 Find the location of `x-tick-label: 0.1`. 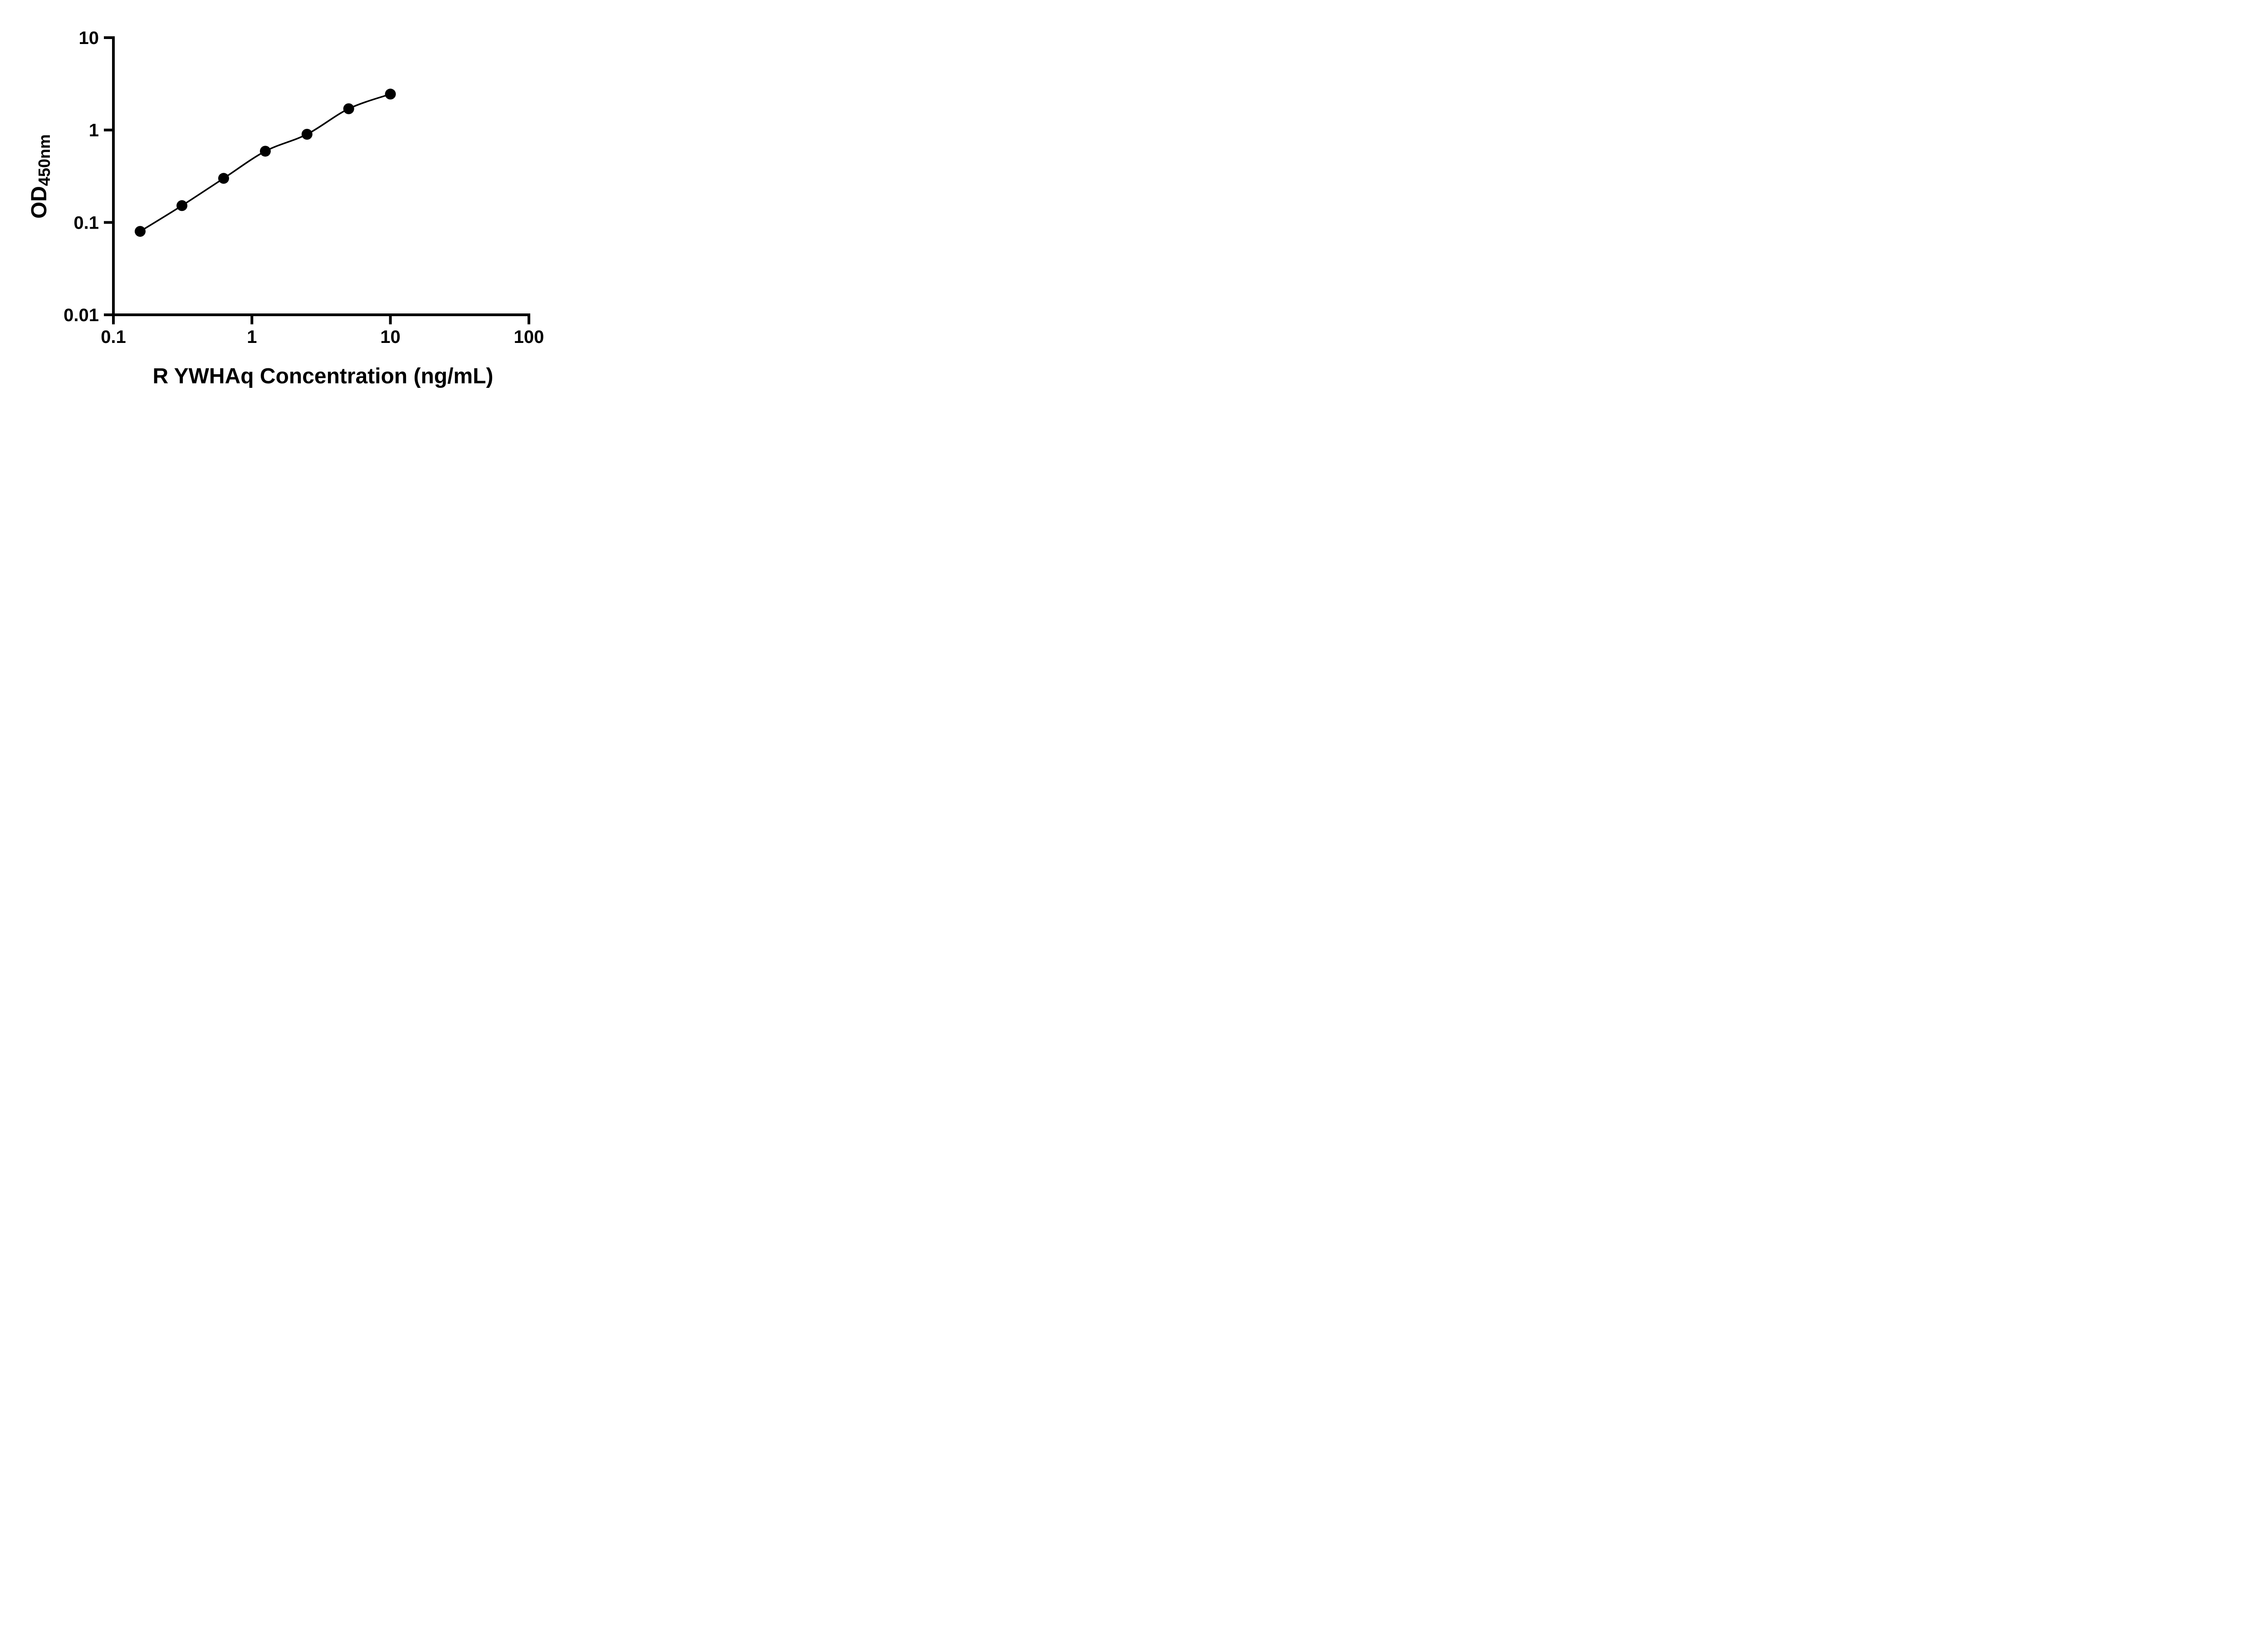

x-tick-label: 0.1 is located at coordinates (113, 337).